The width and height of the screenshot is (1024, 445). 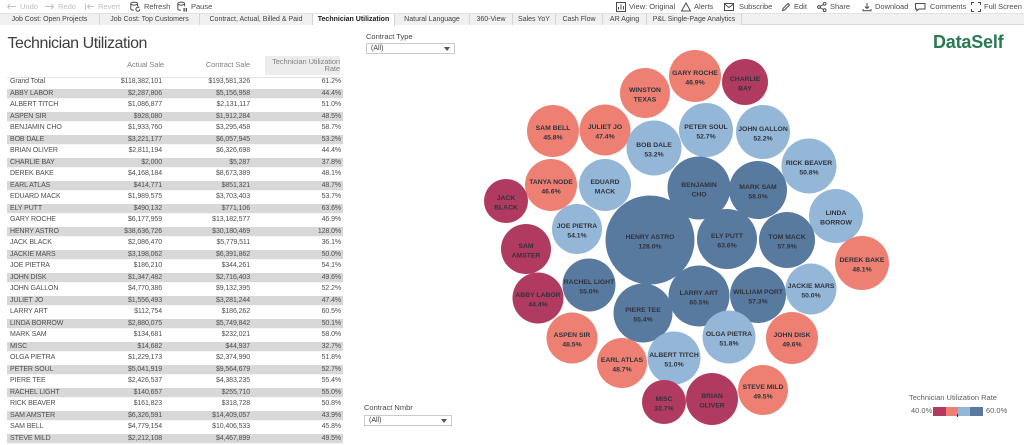 What do you see at coordinates (728, 343) in the screenshot?
I see `svg-text: 51.8%` at bounding box center [728, 343].